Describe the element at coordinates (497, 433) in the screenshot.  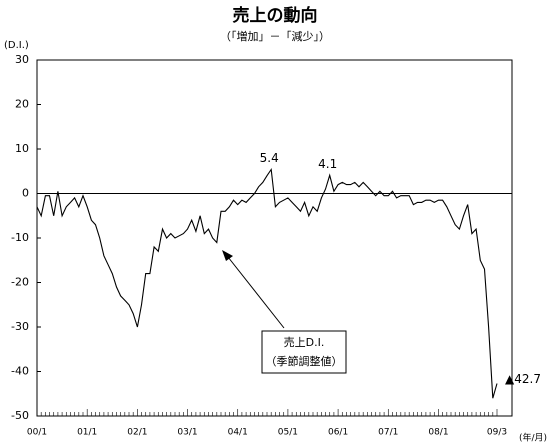
I see `x-tick-label: 09/3` at that location.